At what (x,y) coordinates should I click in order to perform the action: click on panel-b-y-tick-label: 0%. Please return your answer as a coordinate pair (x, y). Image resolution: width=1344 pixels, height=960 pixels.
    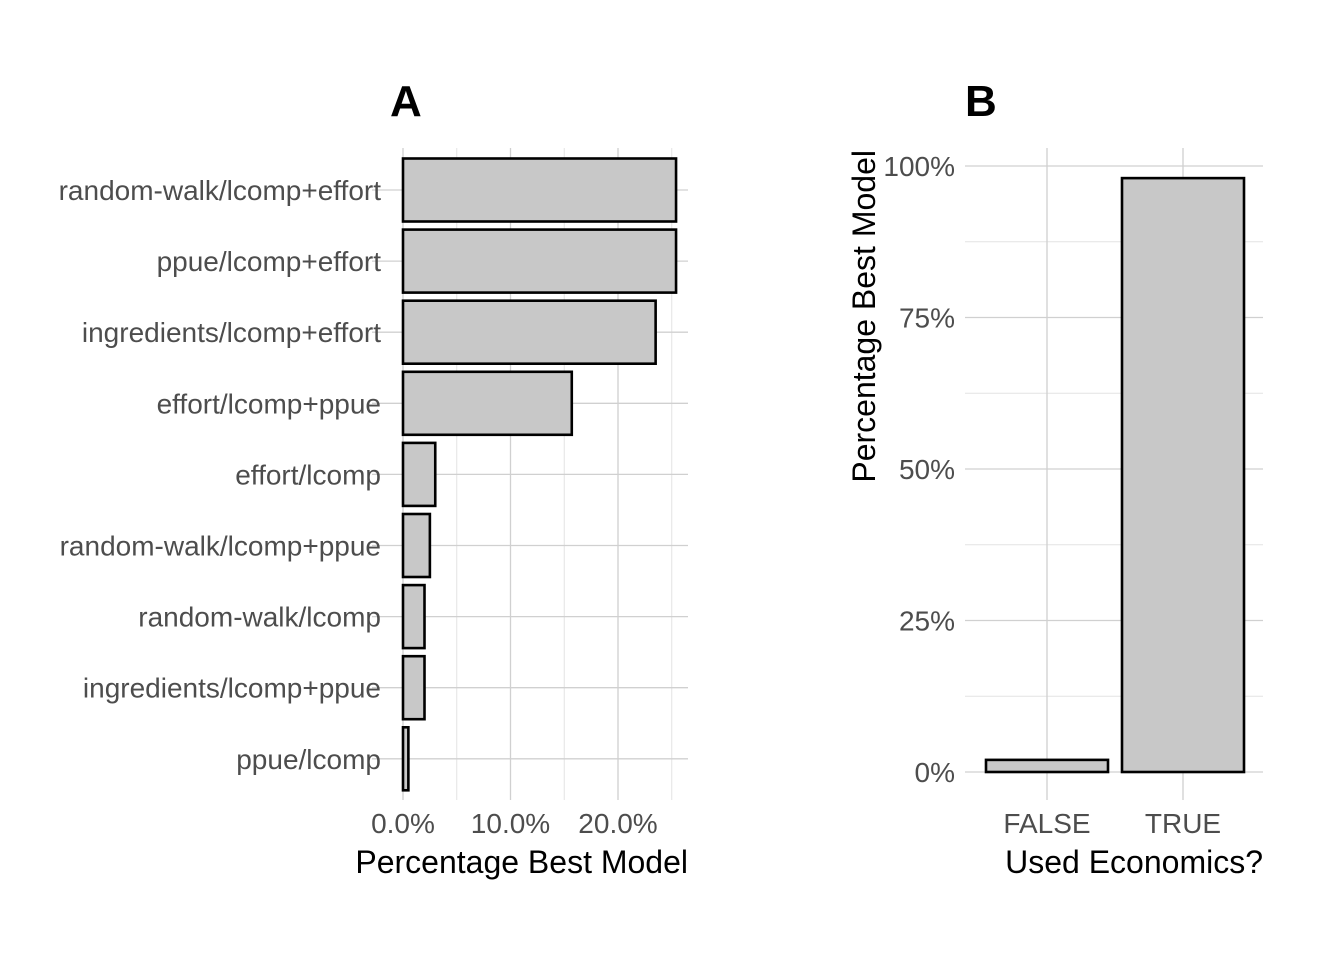
    Looking at the image, I should click on (935, 772).